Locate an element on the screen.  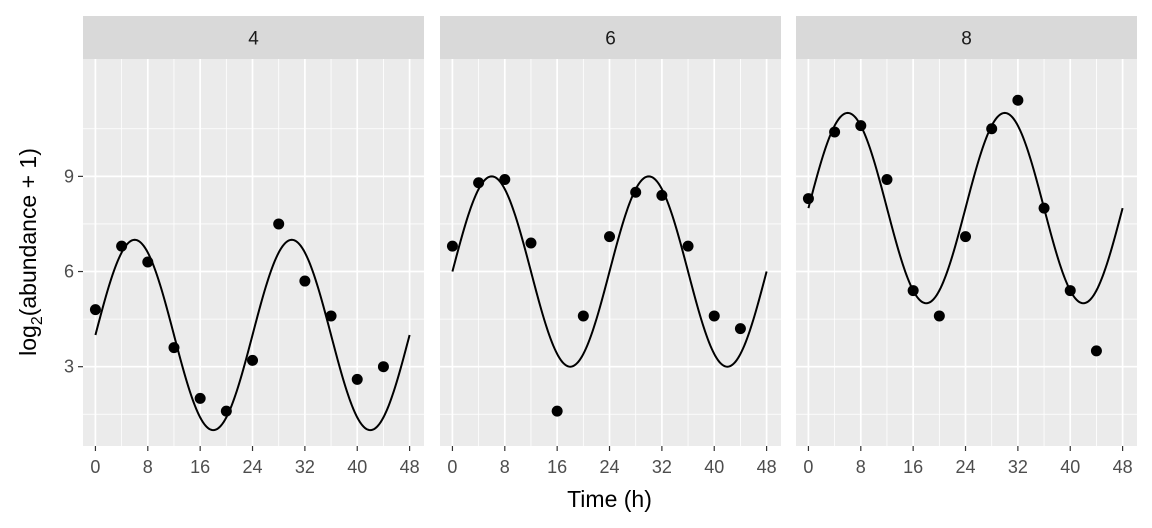
y-axis-title-main: log is located at coordinates (28, 340).